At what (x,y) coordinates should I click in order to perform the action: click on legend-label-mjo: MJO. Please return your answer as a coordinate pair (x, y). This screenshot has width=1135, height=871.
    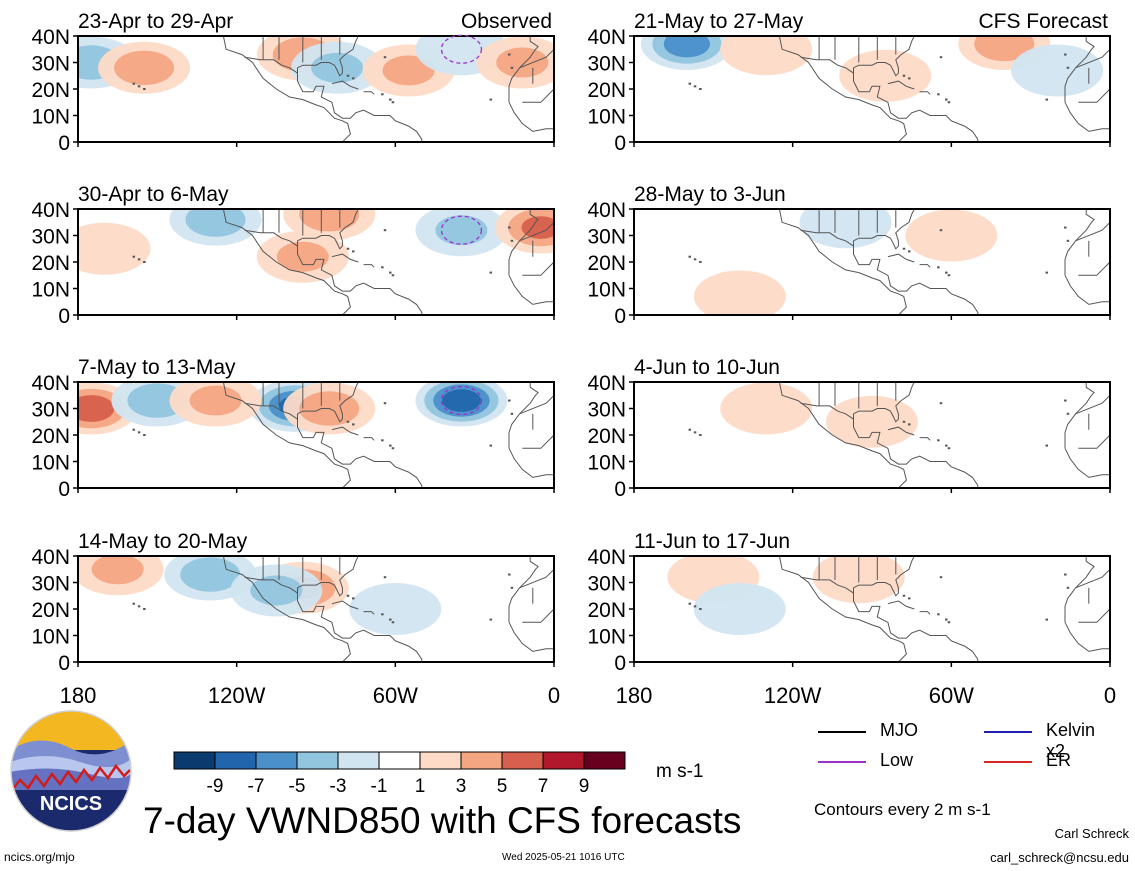
    Looking at the image, I should click on (899, 730).